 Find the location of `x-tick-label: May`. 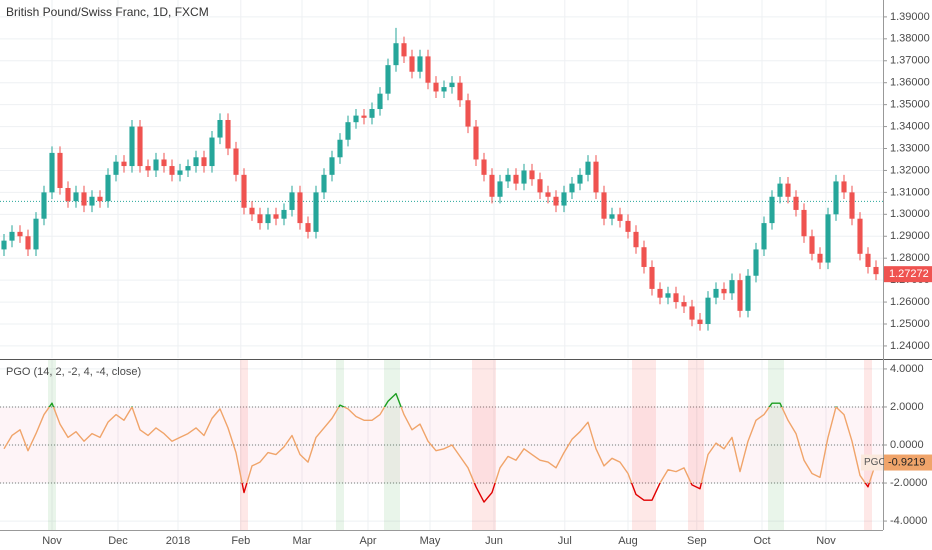

x-tick-label: May is located at coordinates (430, 541).